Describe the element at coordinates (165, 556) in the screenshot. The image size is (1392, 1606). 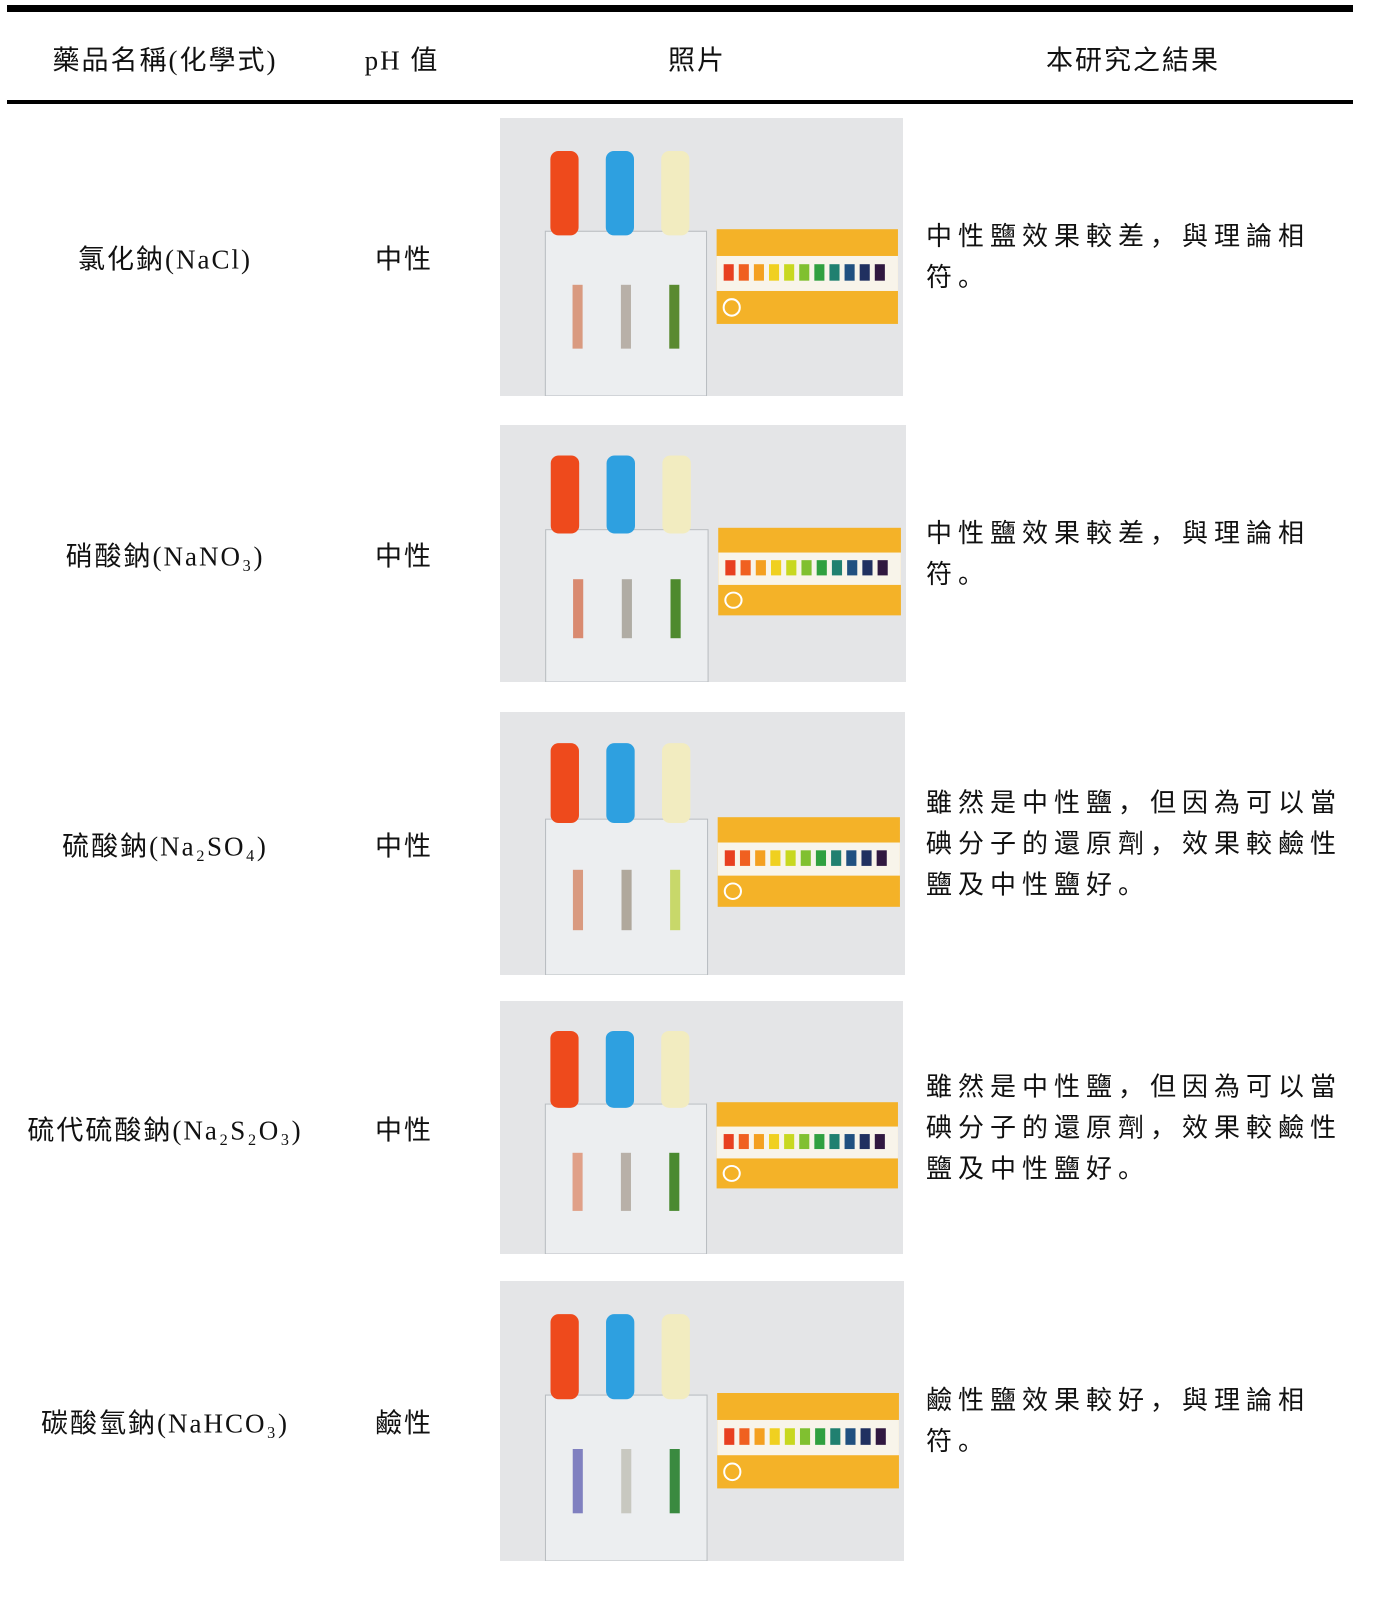
I see `chemical-name: 硝酸鈉(NaNO₃)` at that location.